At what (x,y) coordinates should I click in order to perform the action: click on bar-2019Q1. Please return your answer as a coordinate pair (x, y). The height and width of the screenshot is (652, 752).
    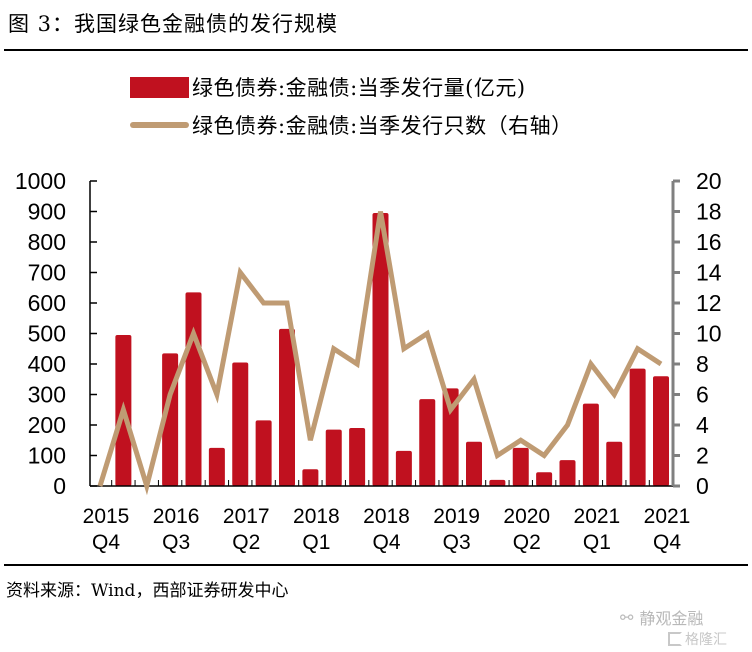
    Looking at the image, I should click on (403, 468).